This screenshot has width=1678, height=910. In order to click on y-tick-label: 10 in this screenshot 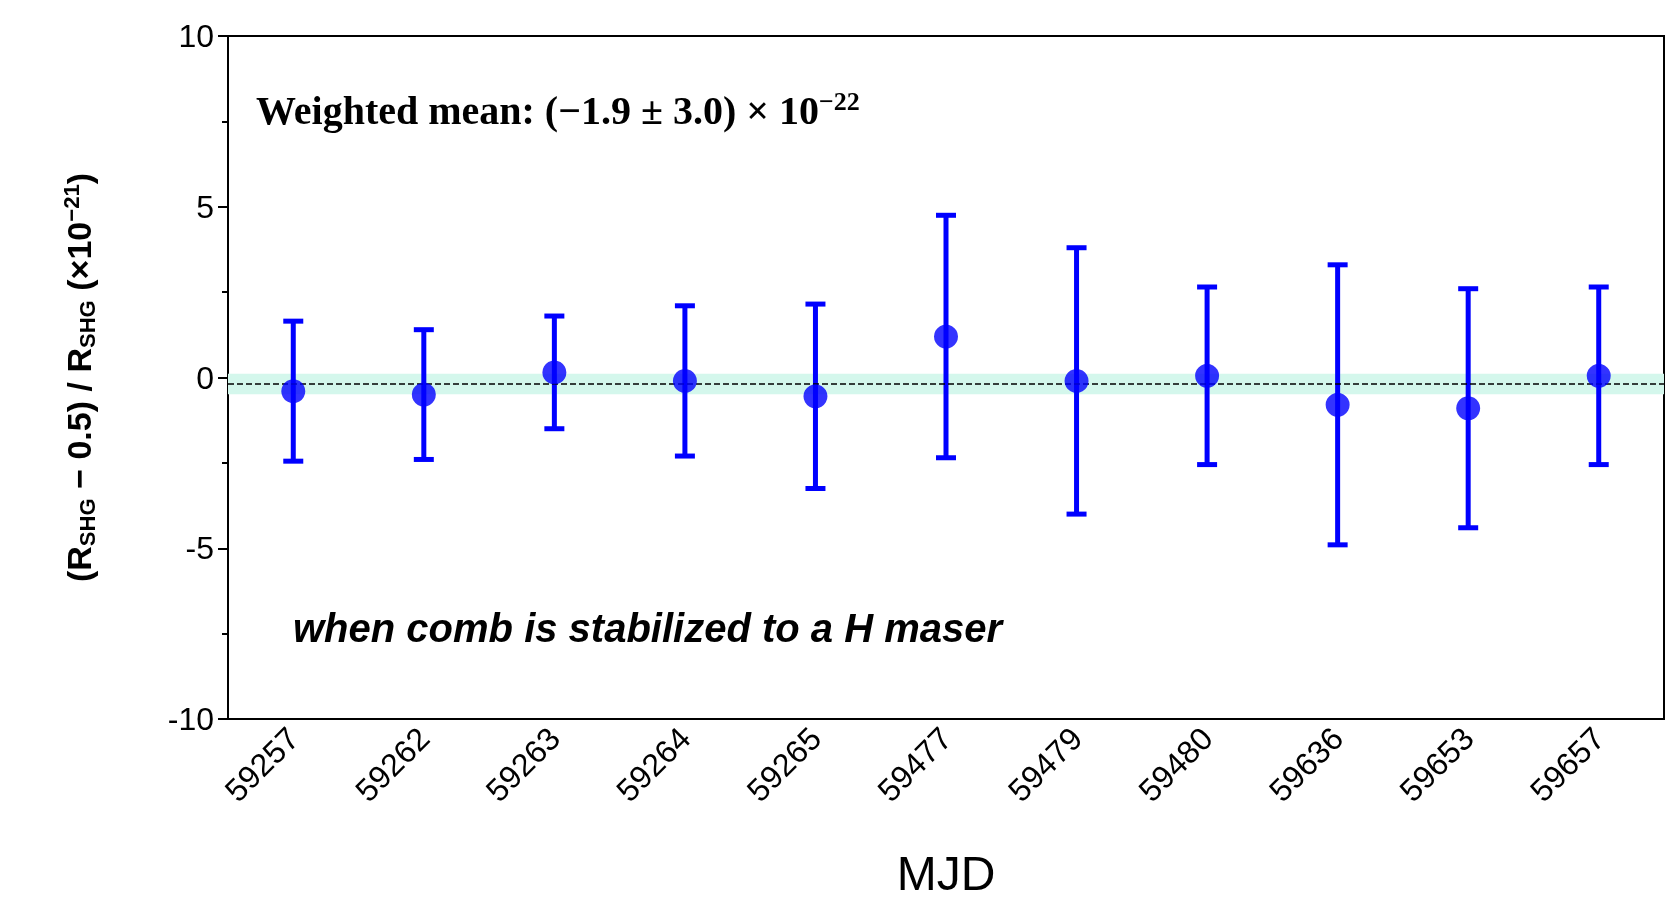, I will do `click(196, 36)`.